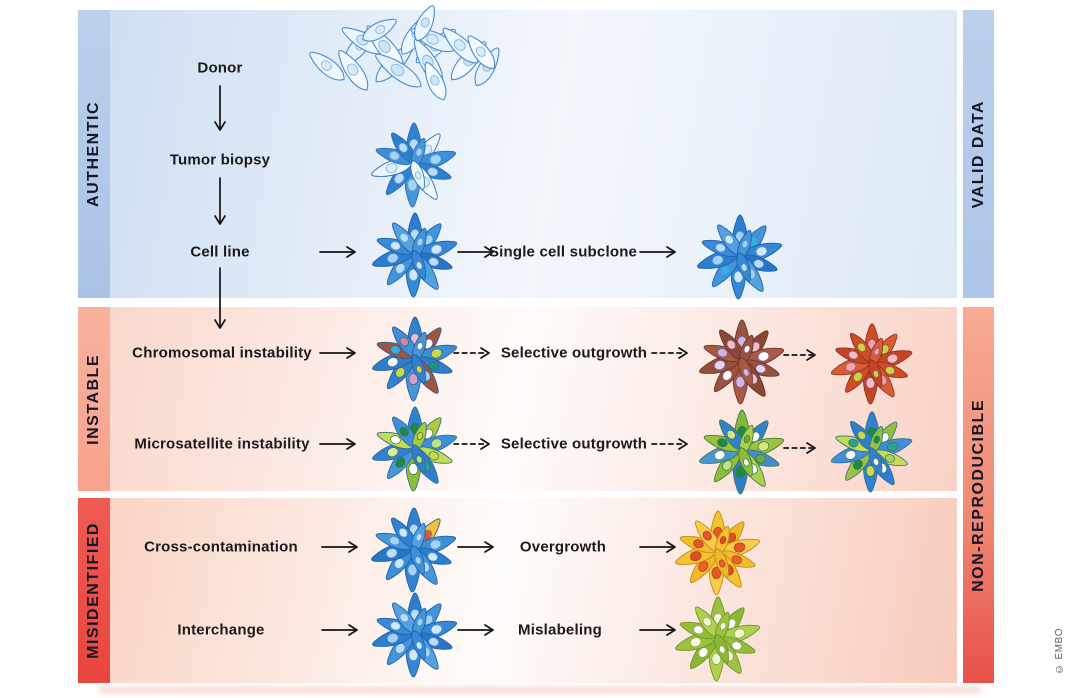 This screenshot has height=698, width=1080. I want to click on label-cell-line: Cell line, so click(220, 252).